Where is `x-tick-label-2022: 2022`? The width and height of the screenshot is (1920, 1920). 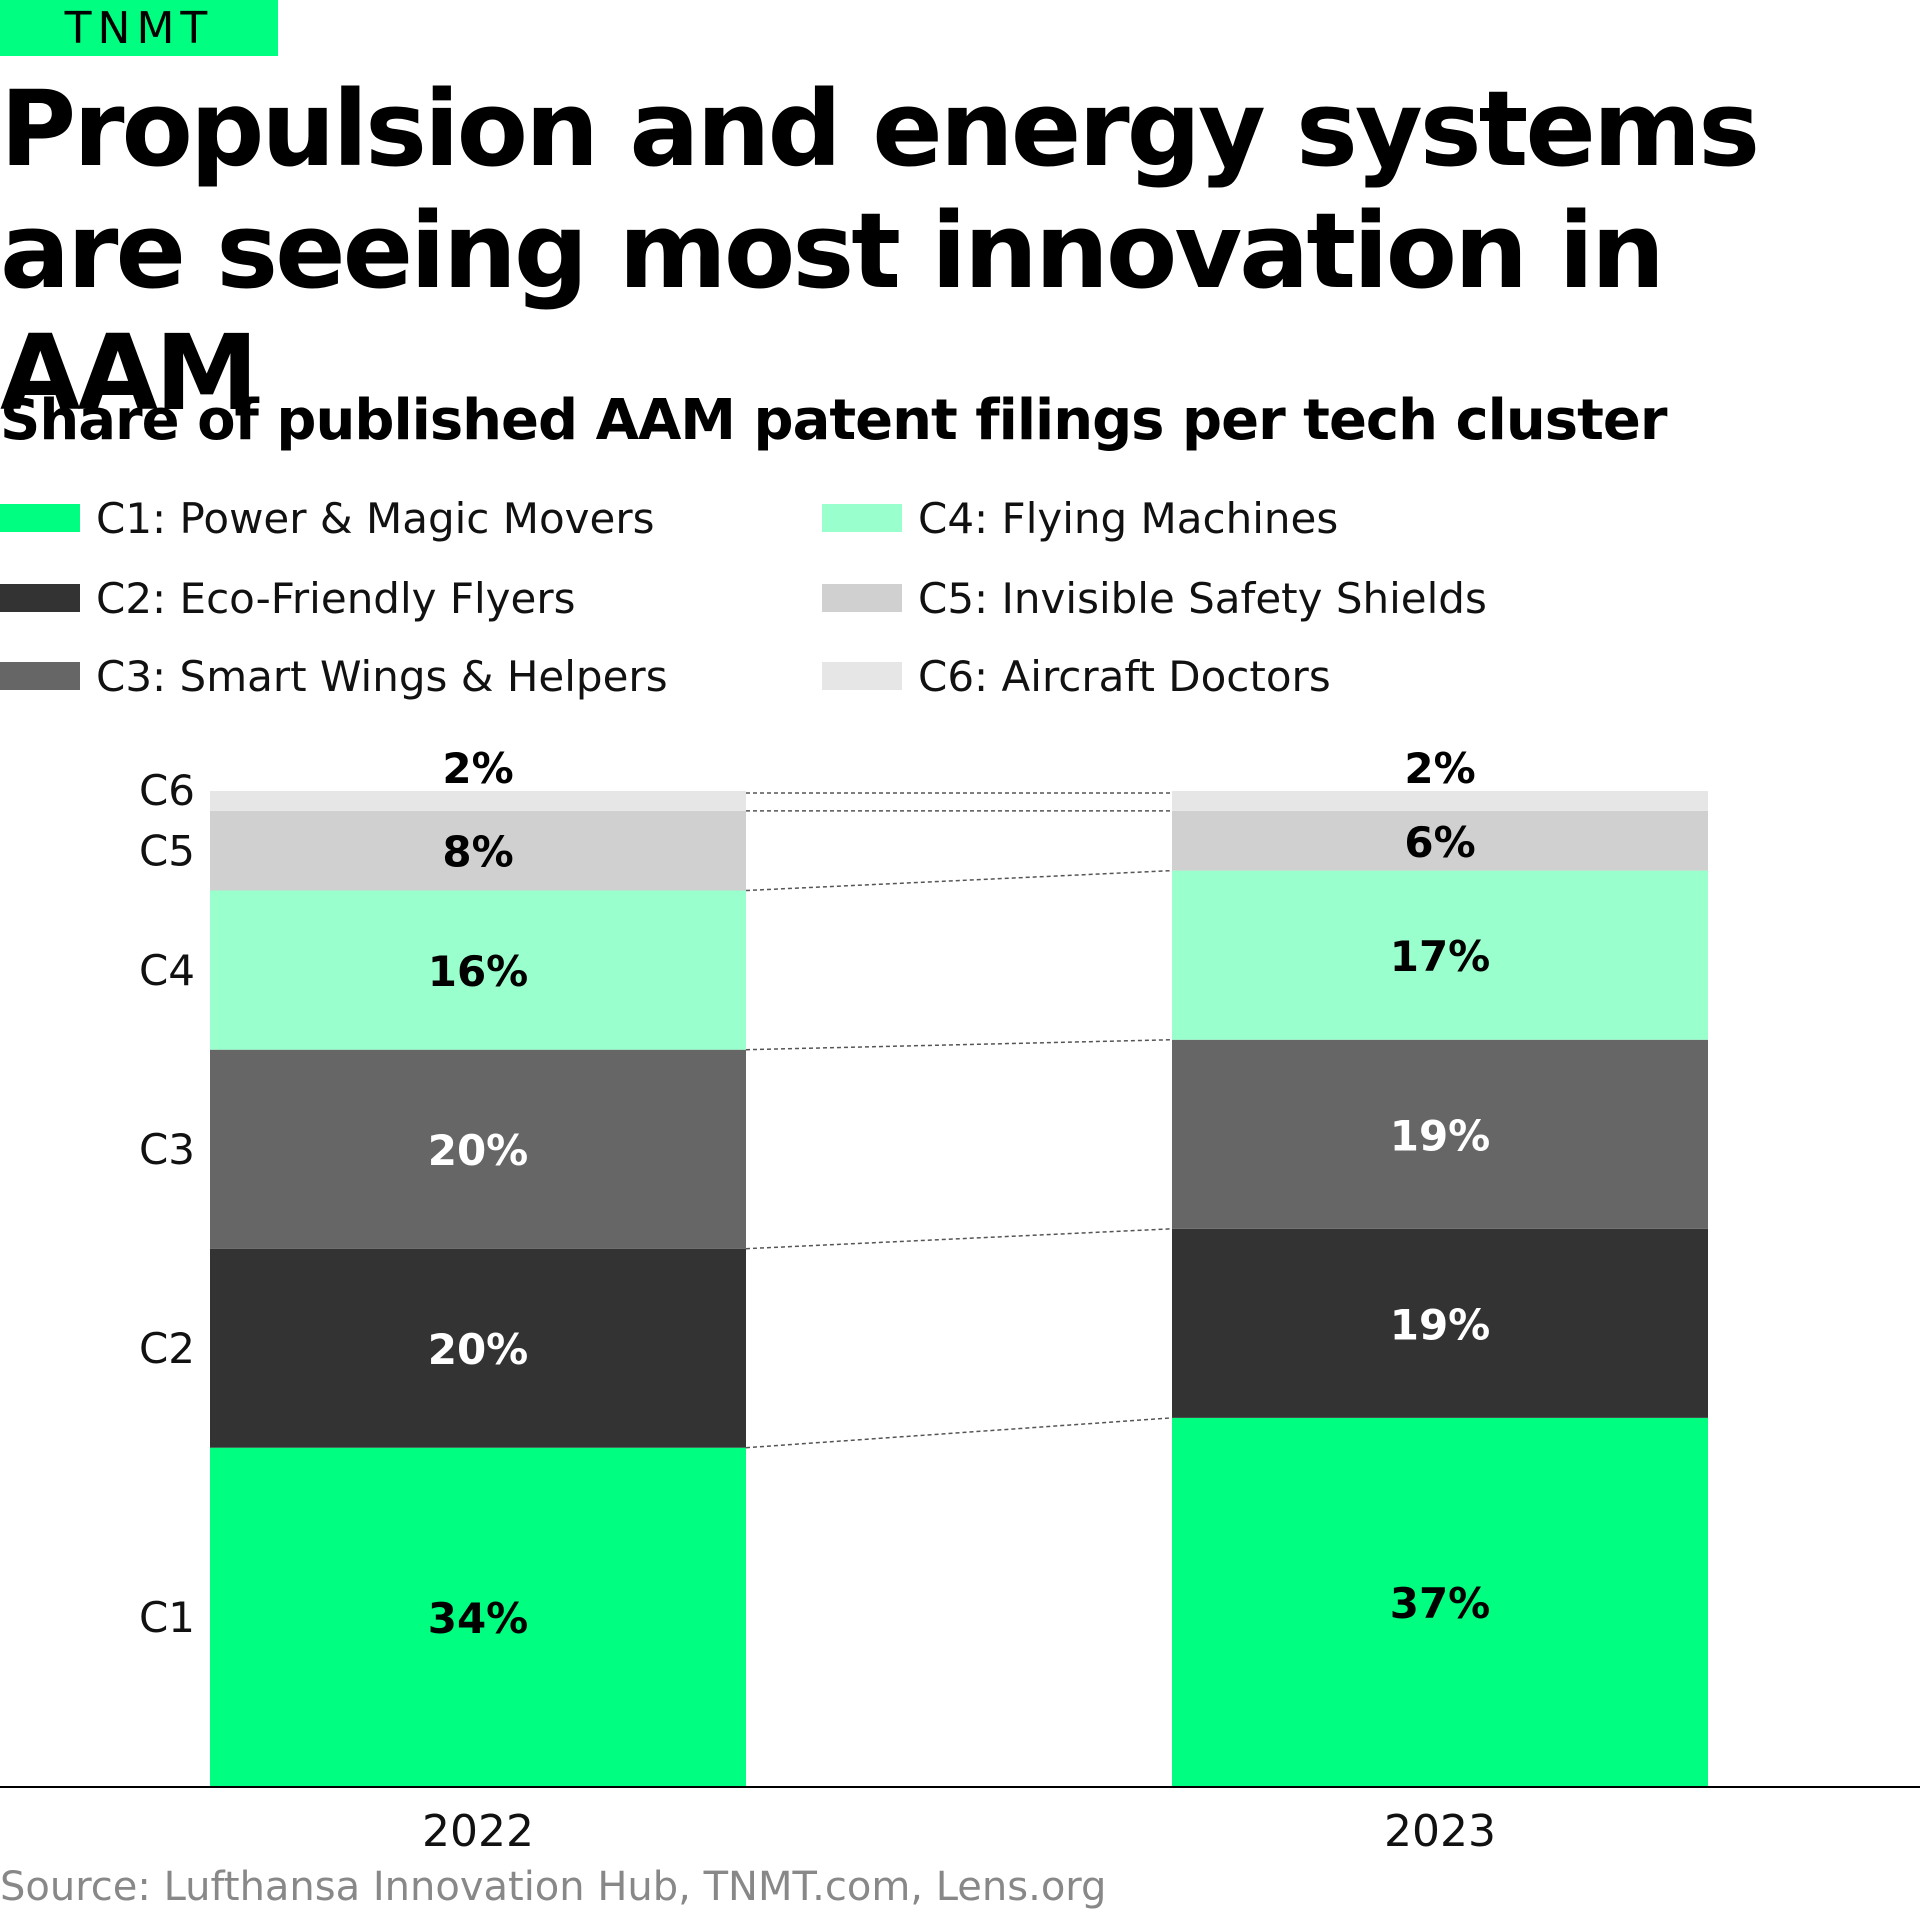 x-tick-label-2022: 2022 is located at coordinates (478, 1831).